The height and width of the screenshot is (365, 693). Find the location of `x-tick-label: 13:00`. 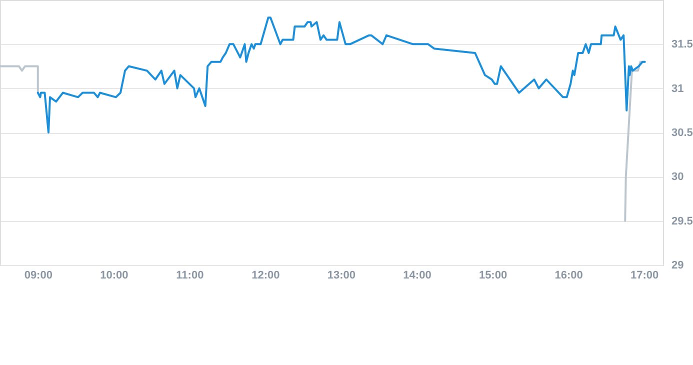

x-tick-label: 13:00 is located at coordinates (341, 276).